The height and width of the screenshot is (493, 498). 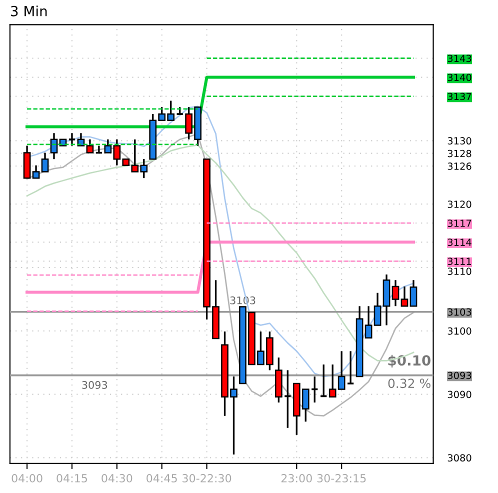 I want to click on y-tick-label: 3128, so click(x=460, y=154).